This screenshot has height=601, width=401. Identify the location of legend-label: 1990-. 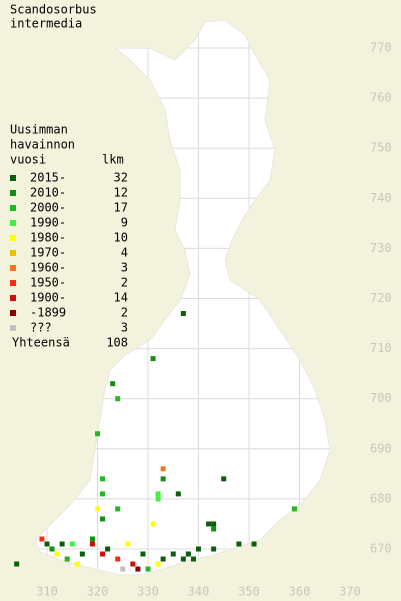
(48, 223).